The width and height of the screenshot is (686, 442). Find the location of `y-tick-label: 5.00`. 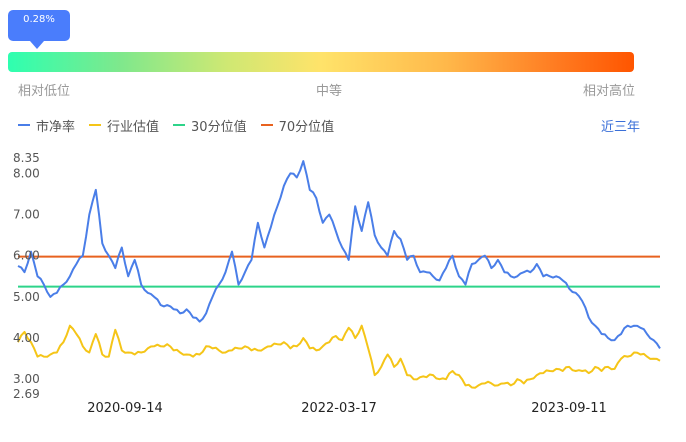

y-tick-label: 5.00 is located at coordinates (26, 297).